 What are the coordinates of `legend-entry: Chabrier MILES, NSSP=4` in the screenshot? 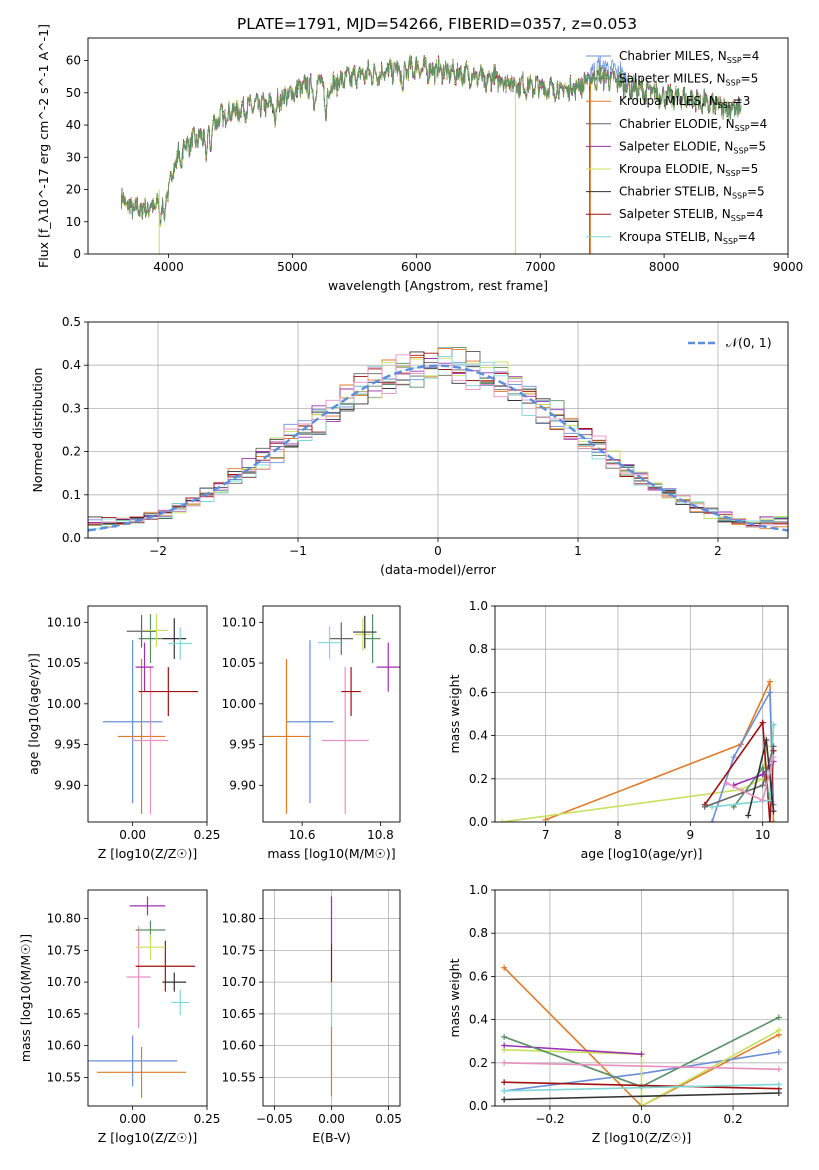 It's located at (689, 57).